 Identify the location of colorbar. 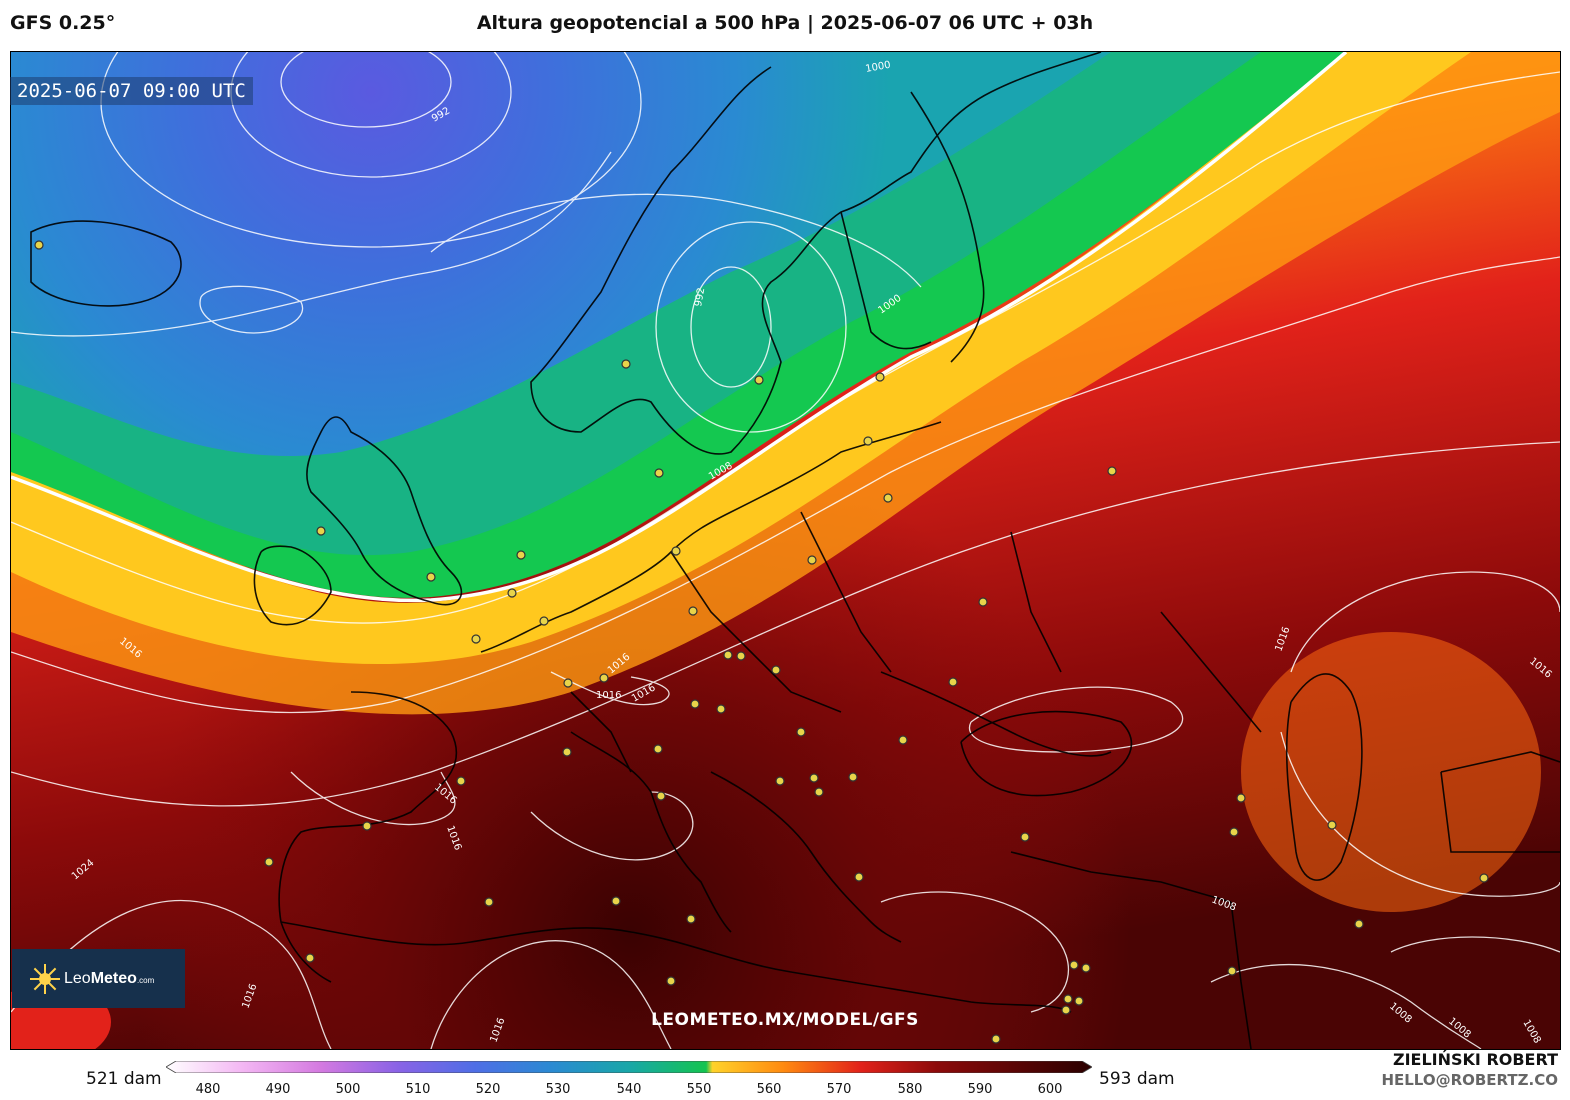
(629, 1067).